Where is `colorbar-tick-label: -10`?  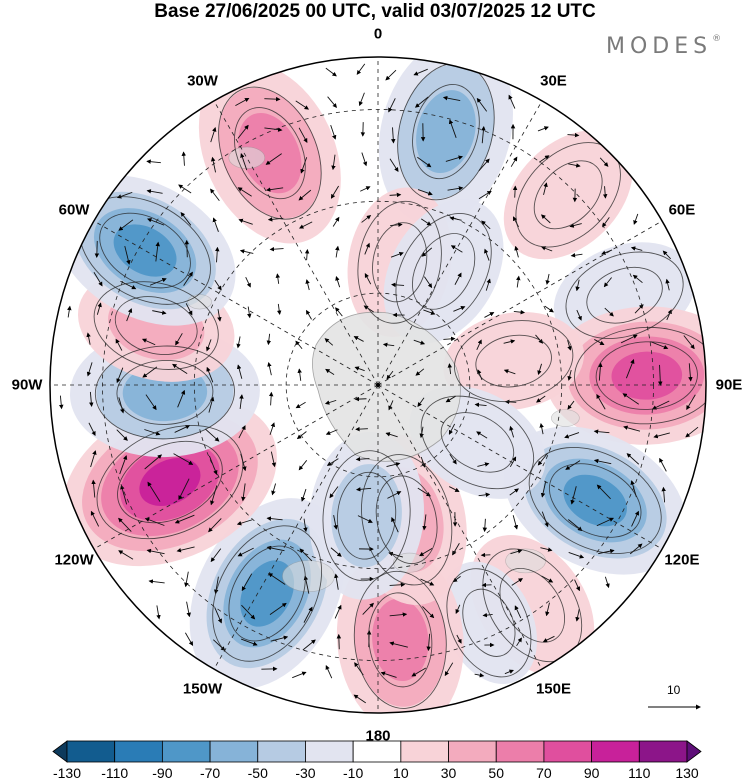
colorbar-tick-label: -10 is located at coordinates (353, 773).